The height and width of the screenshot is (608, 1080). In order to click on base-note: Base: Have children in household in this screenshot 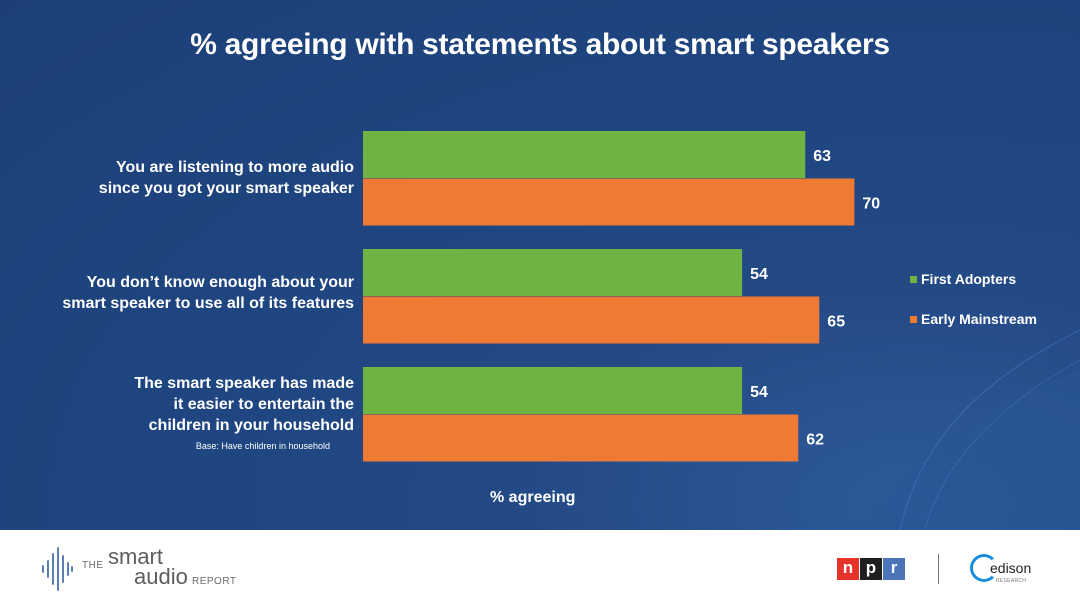, I will do `click(262, 446)`.